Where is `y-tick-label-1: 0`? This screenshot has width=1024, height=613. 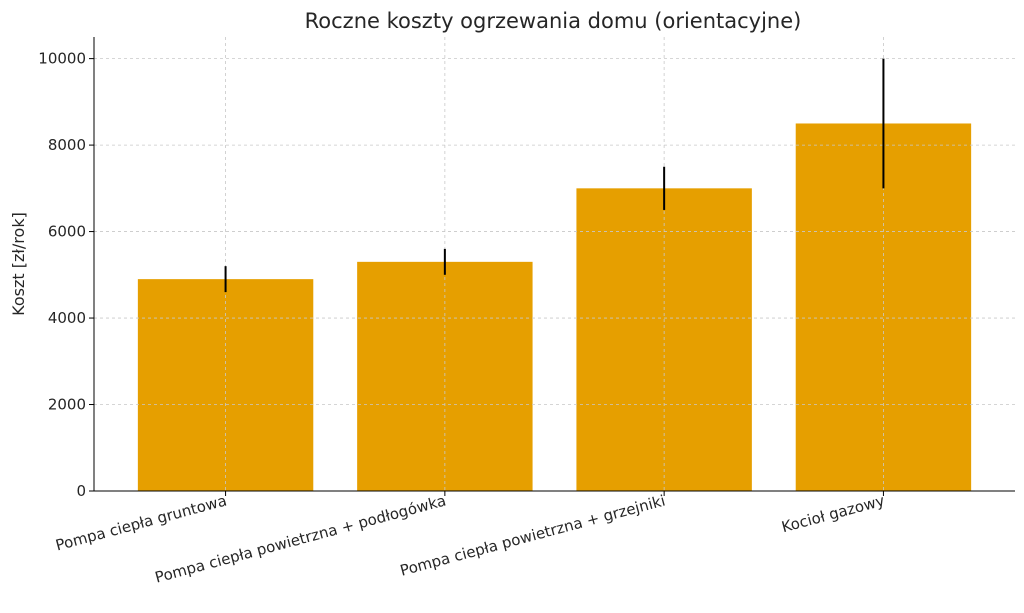
y-tick-label-1: 0 is located at coordinates (81, 491).